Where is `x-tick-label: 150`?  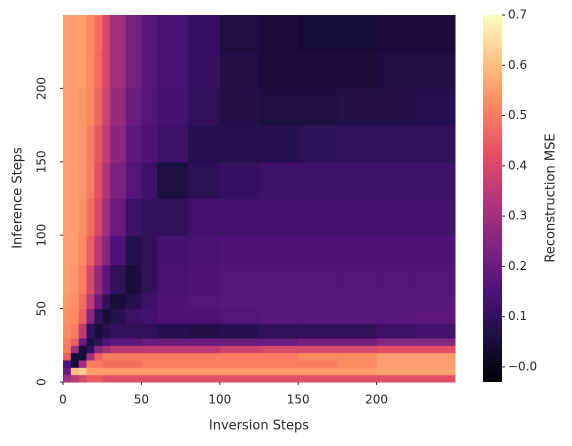 x-tick-label: 150 is located at coordinates (298, 400).